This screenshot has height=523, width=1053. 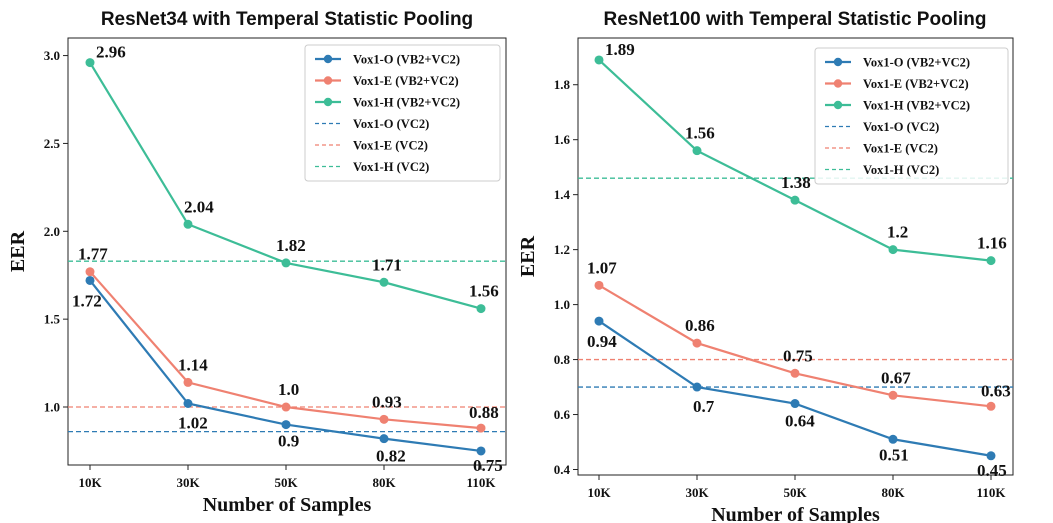 What do you see at coordinates (992, 243) in the screenshot?
I see `data-label-vox1-h-vb2-vc2: 1.16` at bounding box center [992, 243].